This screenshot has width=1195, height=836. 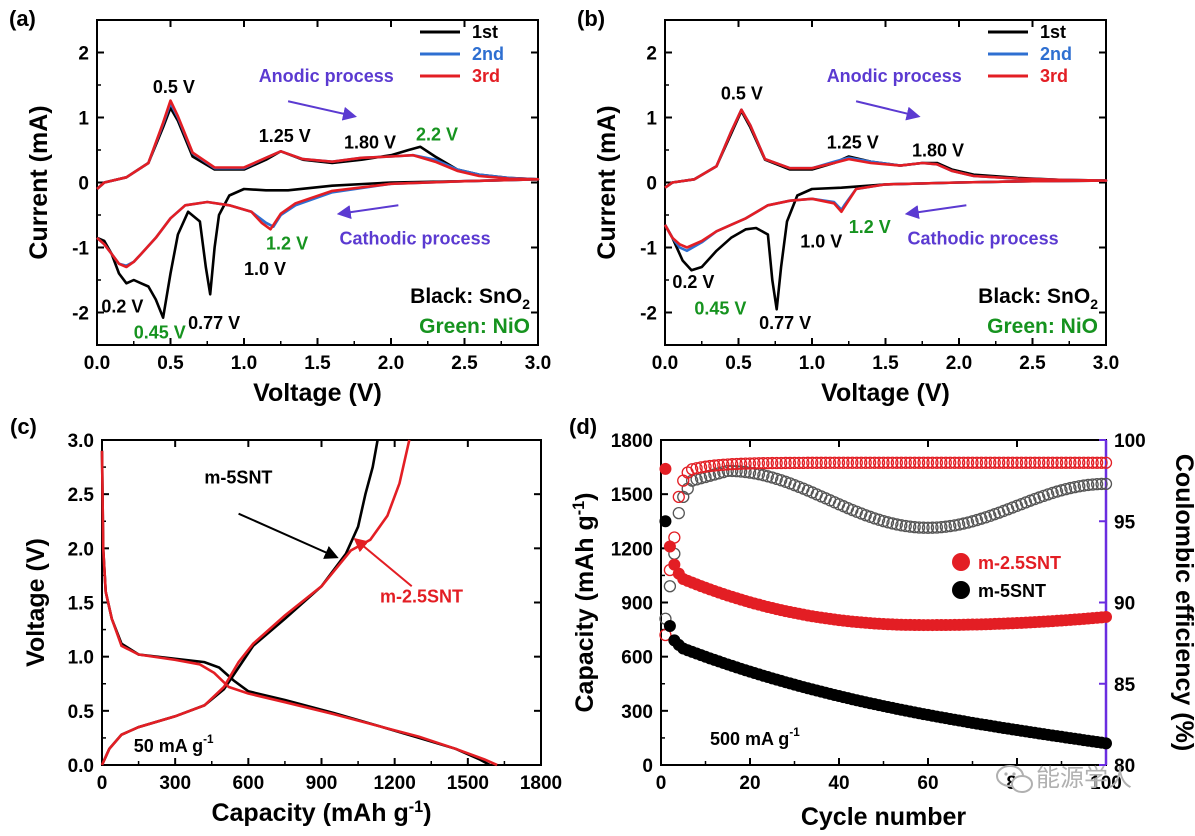 What do you see at coordinates (669, 625) in the screenshot?
I see `capacity-marker-m-5SNT` at bounding box center [669, 625].